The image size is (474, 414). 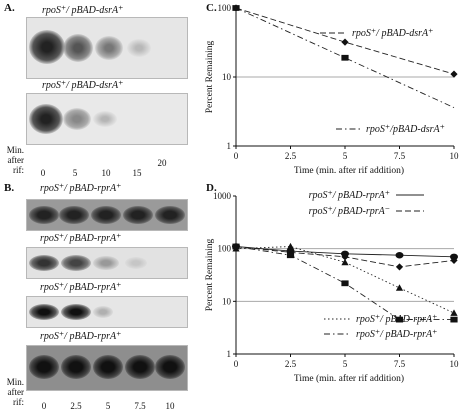 What do you see at coordinates (211, 8) in the screenshot?
I see `panel-c-label: C.` at bounding box center [211, 8].